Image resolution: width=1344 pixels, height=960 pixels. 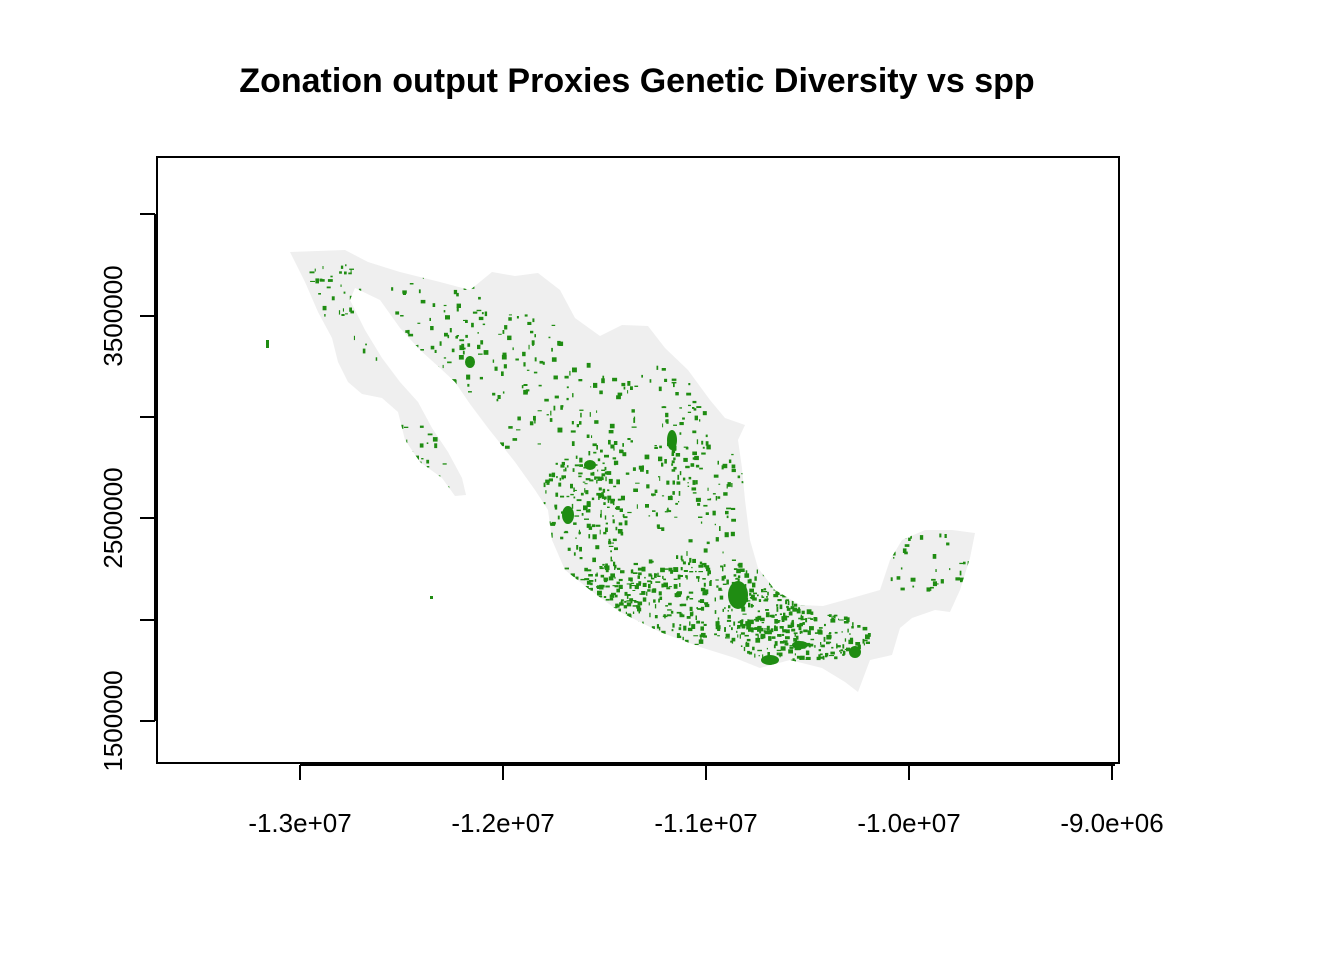 What do you see at coordinates (568, 515) in the screenshot?
I see `selected-area-blob` at bounding box center [568, 515].